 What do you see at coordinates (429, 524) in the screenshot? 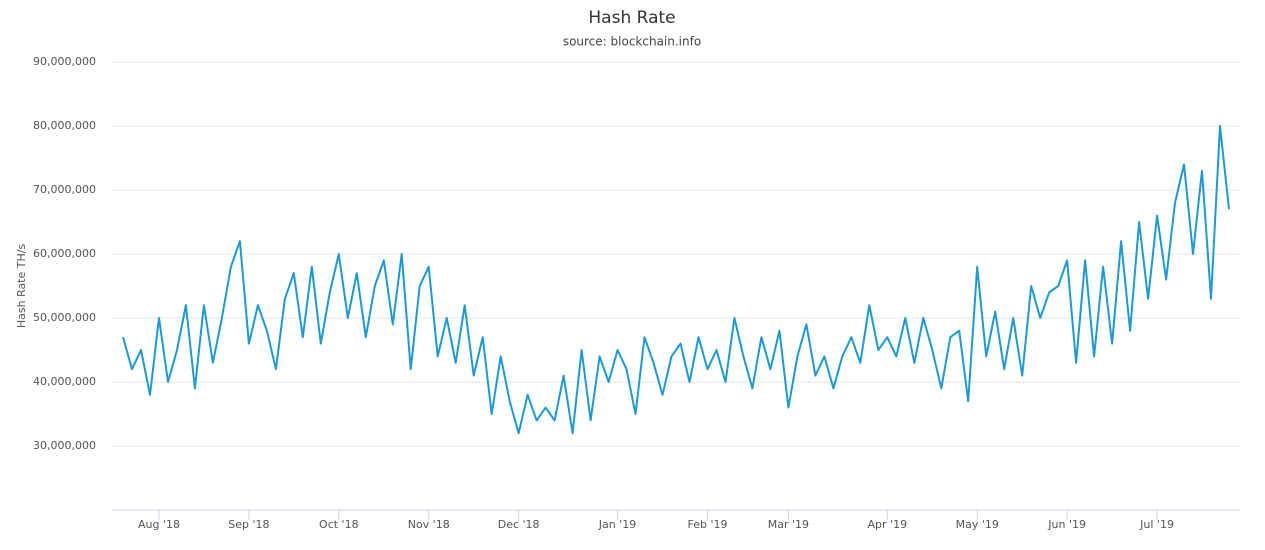
I see `x-tick-label: Nov '18` at bounding box center [429, 524].